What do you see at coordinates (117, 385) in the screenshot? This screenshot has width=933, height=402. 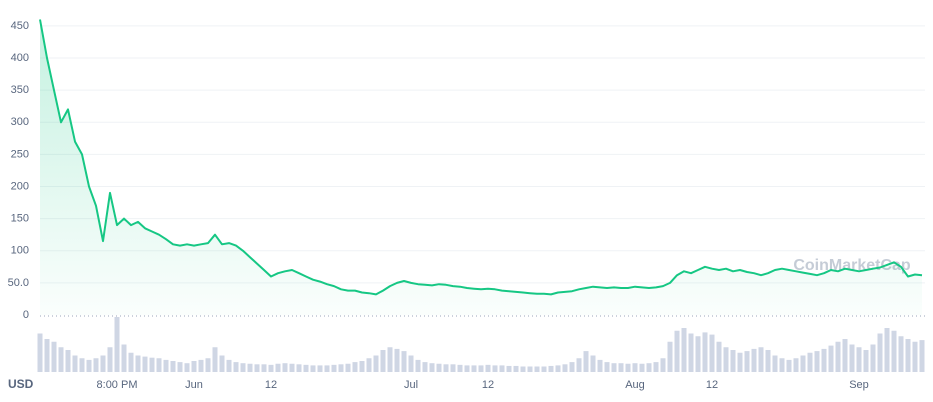 I see `x-tick-label: 8:00 PM` at bounding box center [117, 385].